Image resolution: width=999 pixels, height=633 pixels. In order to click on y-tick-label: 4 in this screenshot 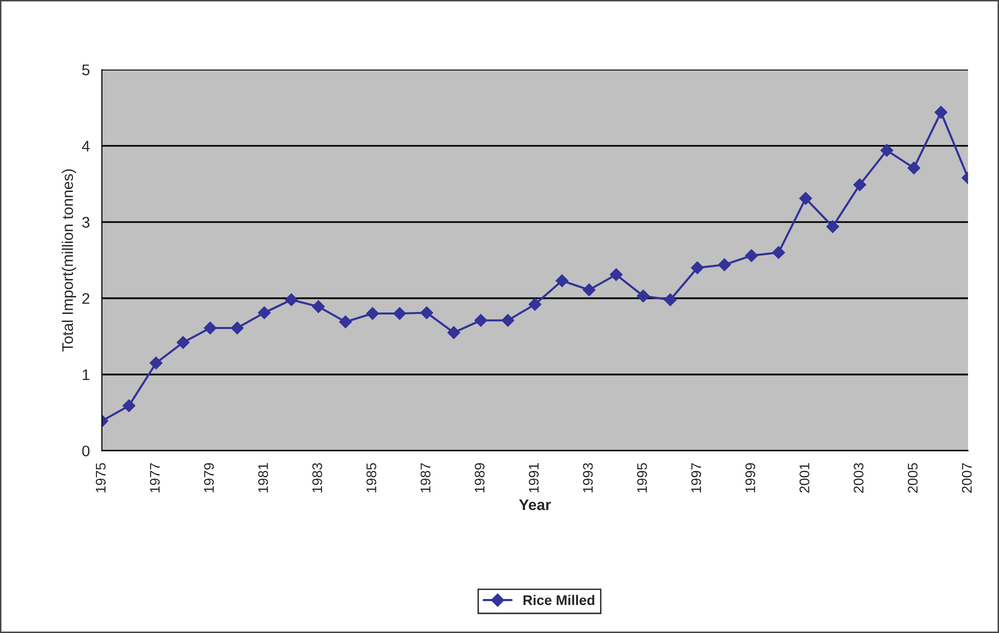, I will do `click(86, 146)`.